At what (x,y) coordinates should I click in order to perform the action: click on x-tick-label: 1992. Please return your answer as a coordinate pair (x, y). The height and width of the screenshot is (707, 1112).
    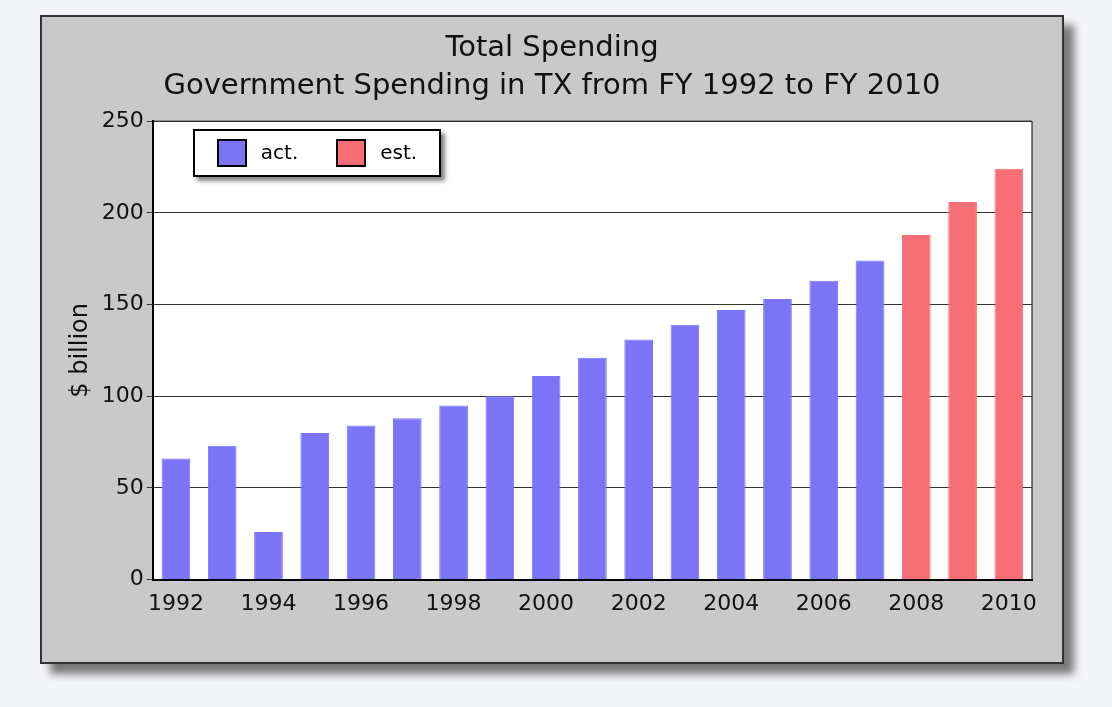
    Looking at the image, I should click on (175, 602).